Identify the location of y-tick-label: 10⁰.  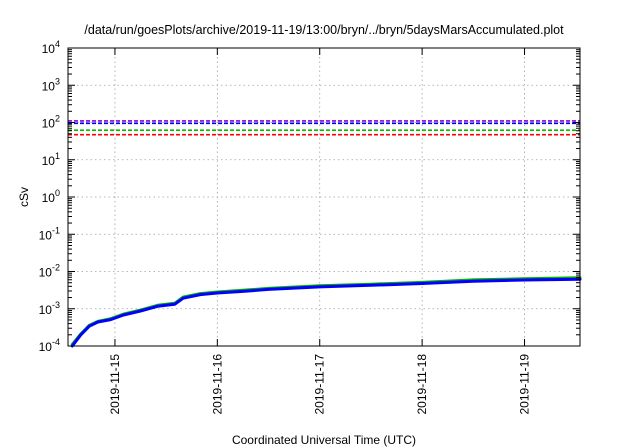
(51, 196).